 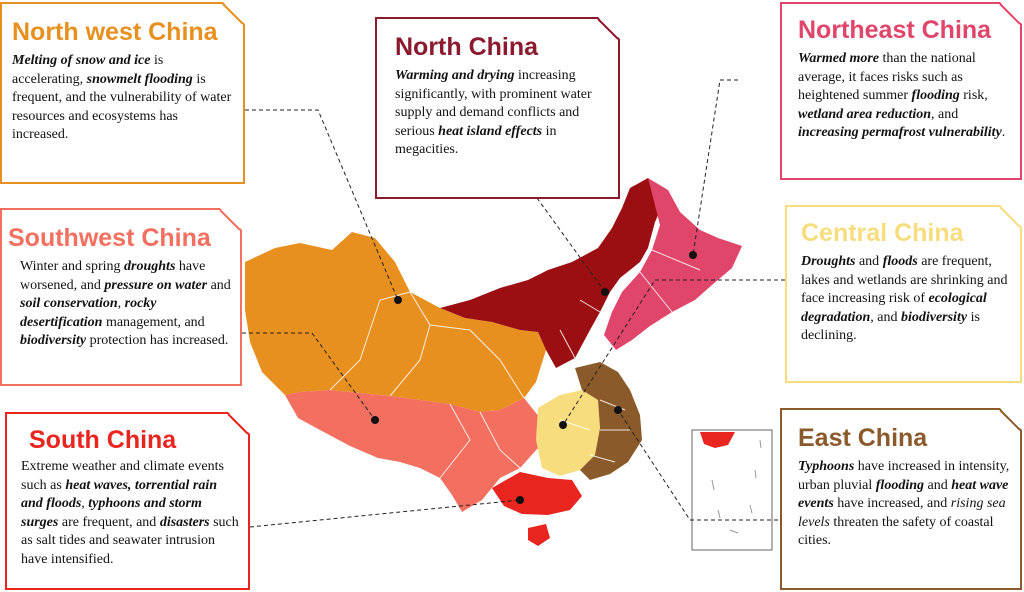 What do you see at coordinates (467, 47) in the screenshot?
I see `region-title: North China` at bounding box center [467, 47].